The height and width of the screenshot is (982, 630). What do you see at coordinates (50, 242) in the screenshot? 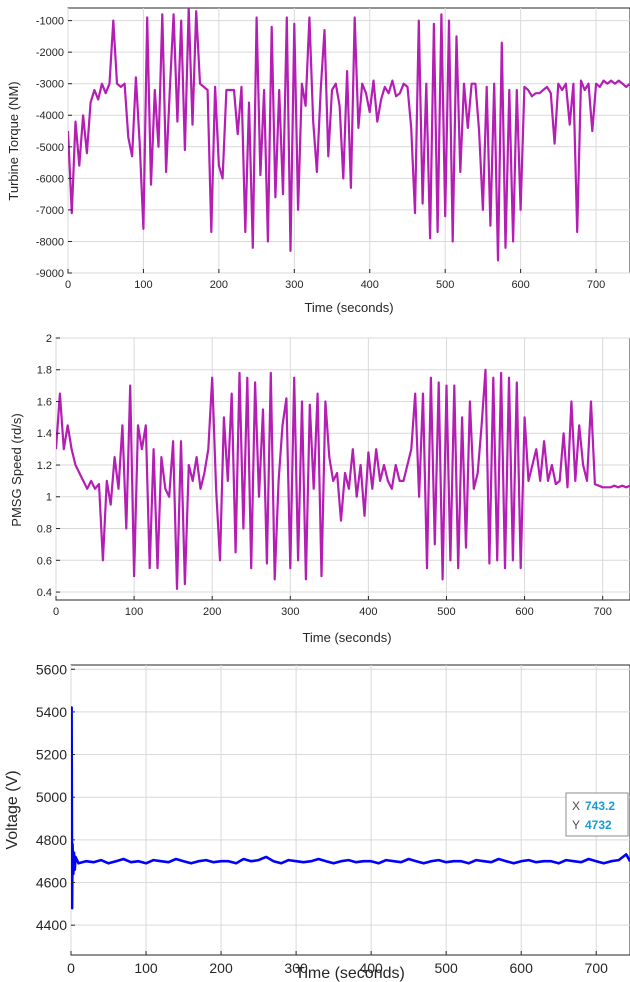
I see `torque-y-tick-label: -8000` at bounding box center [50, 242].